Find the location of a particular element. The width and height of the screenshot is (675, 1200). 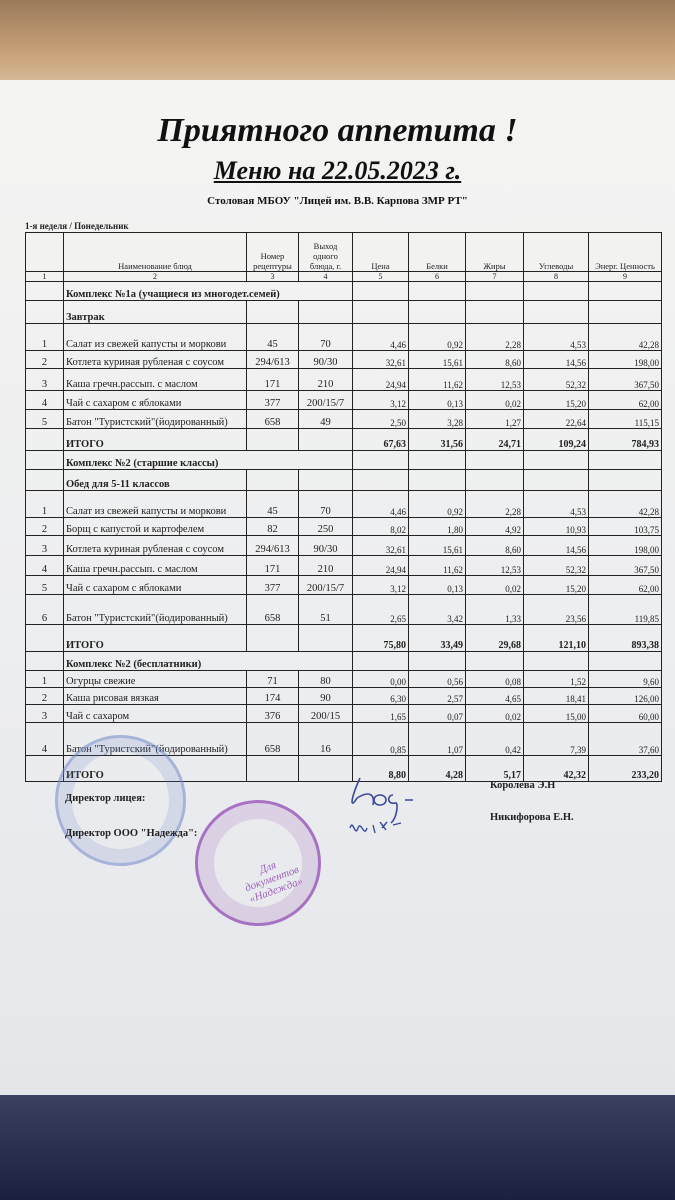

column-header: Углеводы is located at coordinates (556, 252).